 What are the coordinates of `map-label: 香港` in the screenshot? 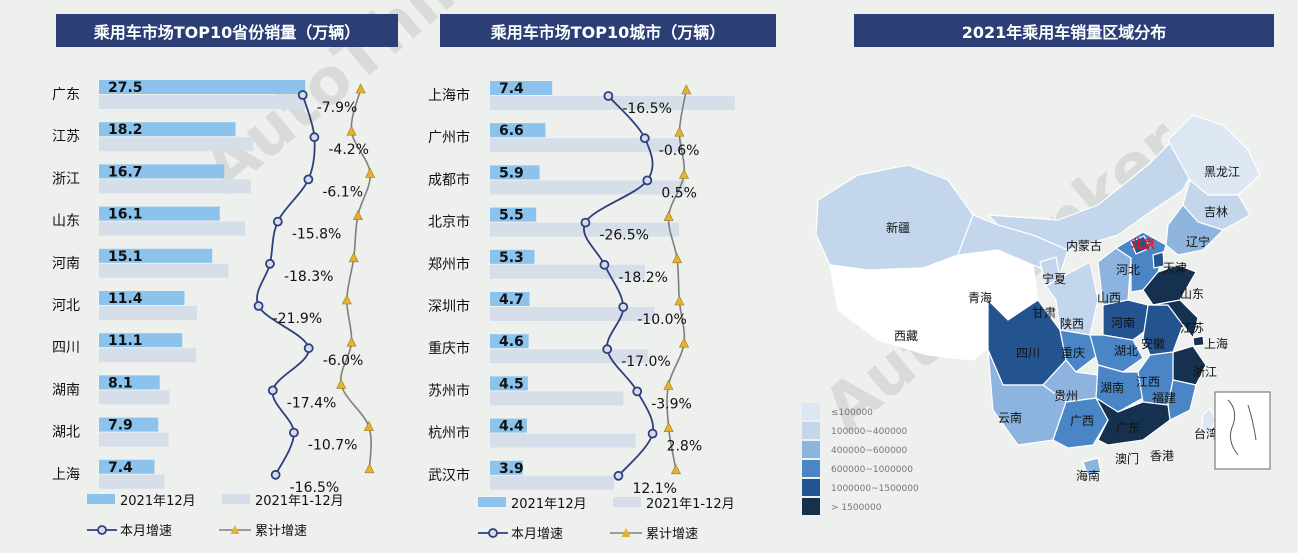 It's located at (1162, 456).